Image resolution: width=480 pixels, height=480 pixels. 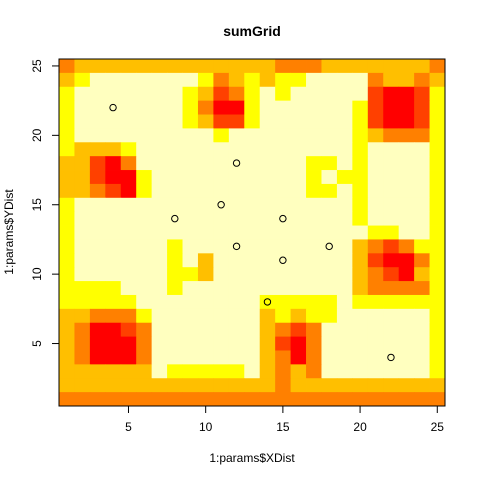 What do you see at coordinates (37, 205) in the screenshot?
I see `y-tick-label: 15` at bounding box center [37, 205].